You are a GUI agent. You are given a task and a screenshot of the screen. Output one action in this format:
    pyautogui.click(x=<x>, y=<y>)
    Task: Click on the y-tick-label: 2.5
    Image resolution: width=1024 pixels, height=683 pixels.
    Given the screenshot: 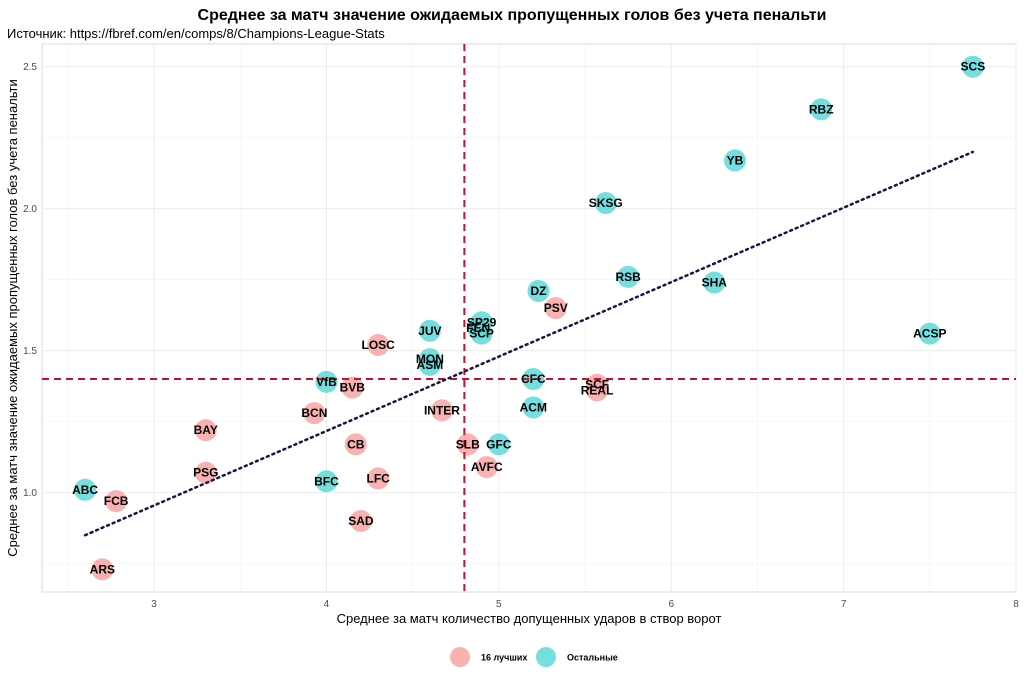 What is the action you would take?
    pyautogui.click(x=30, y=67)
    